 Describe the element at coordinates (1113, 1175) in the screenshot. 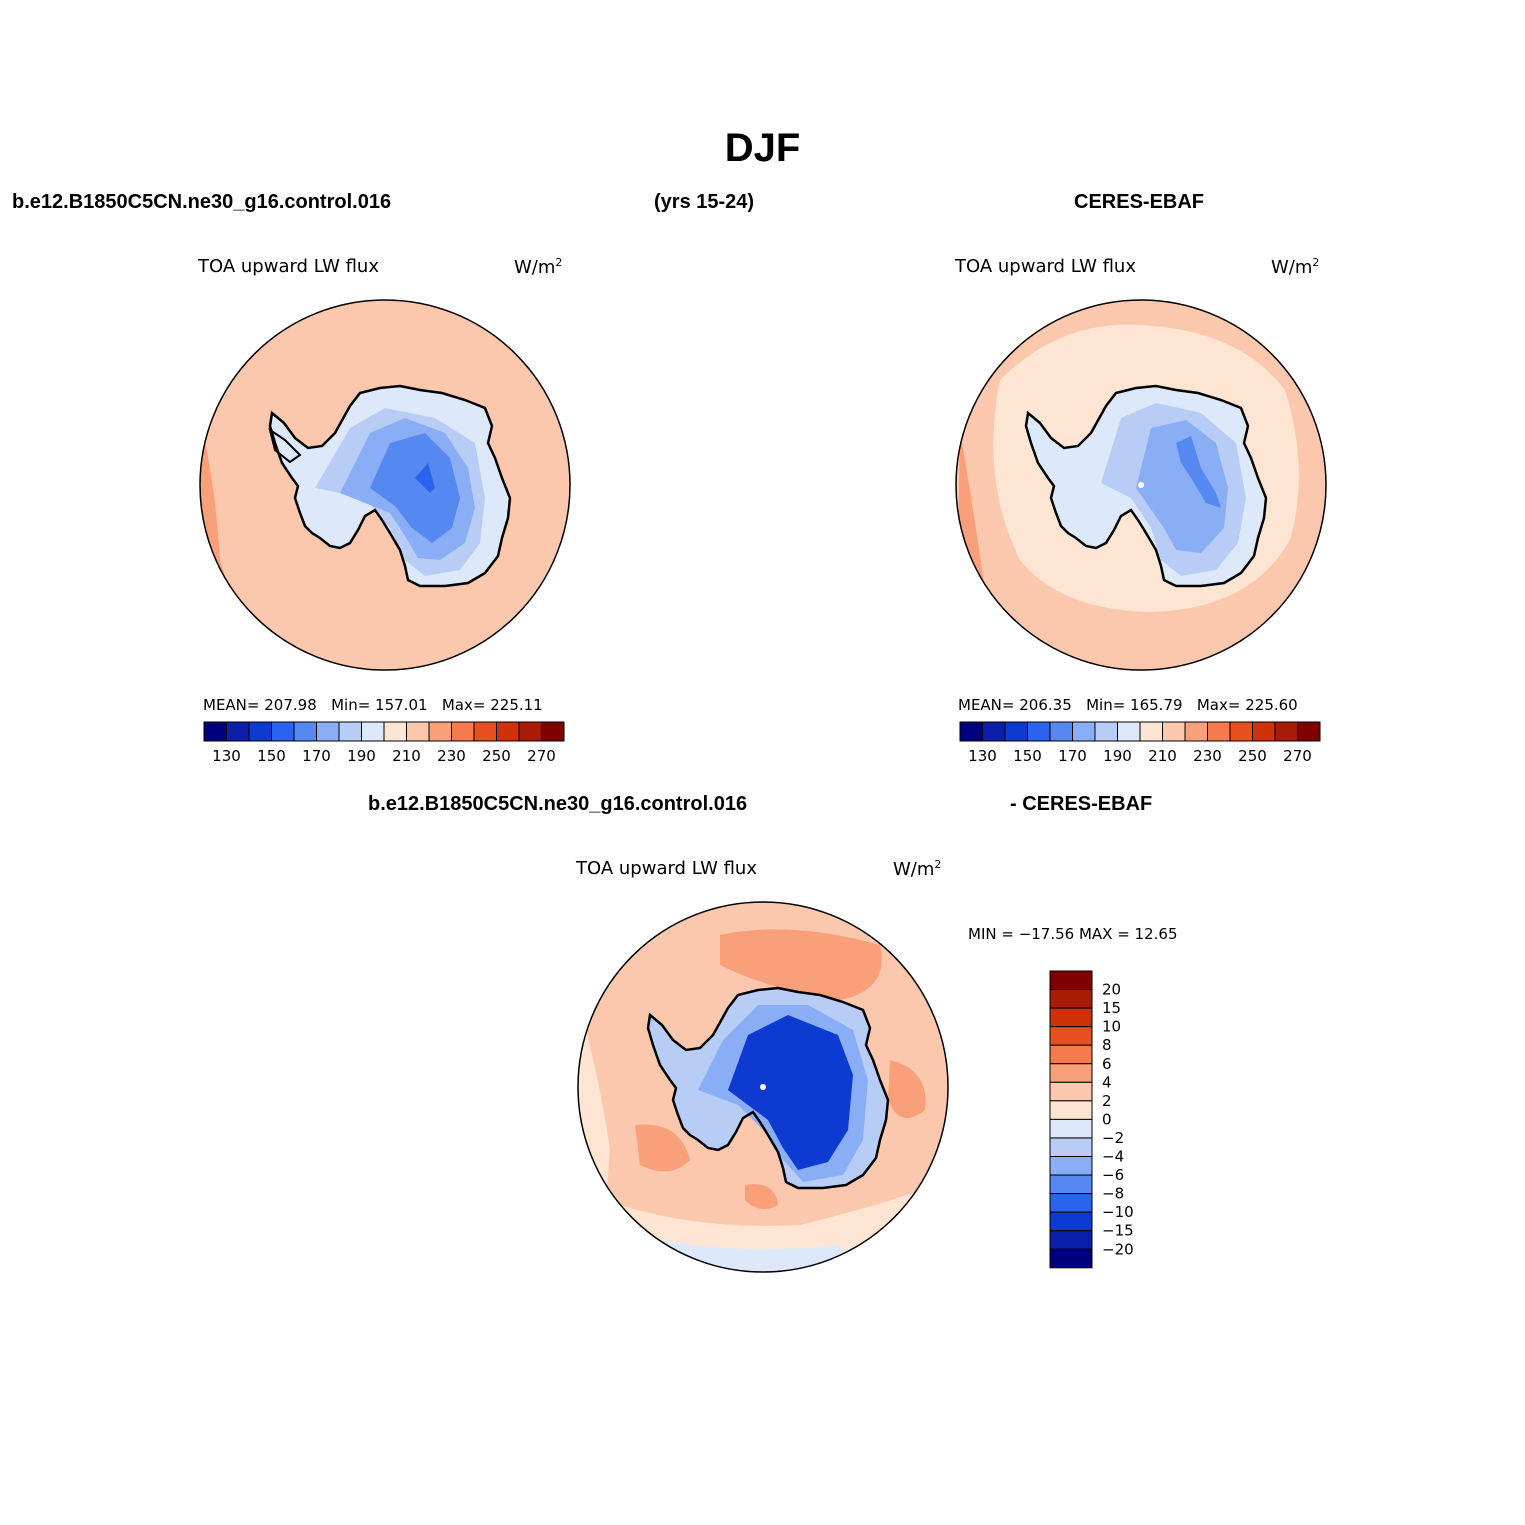

I see `panel3-colorbar-tick-label: −6` at that location.